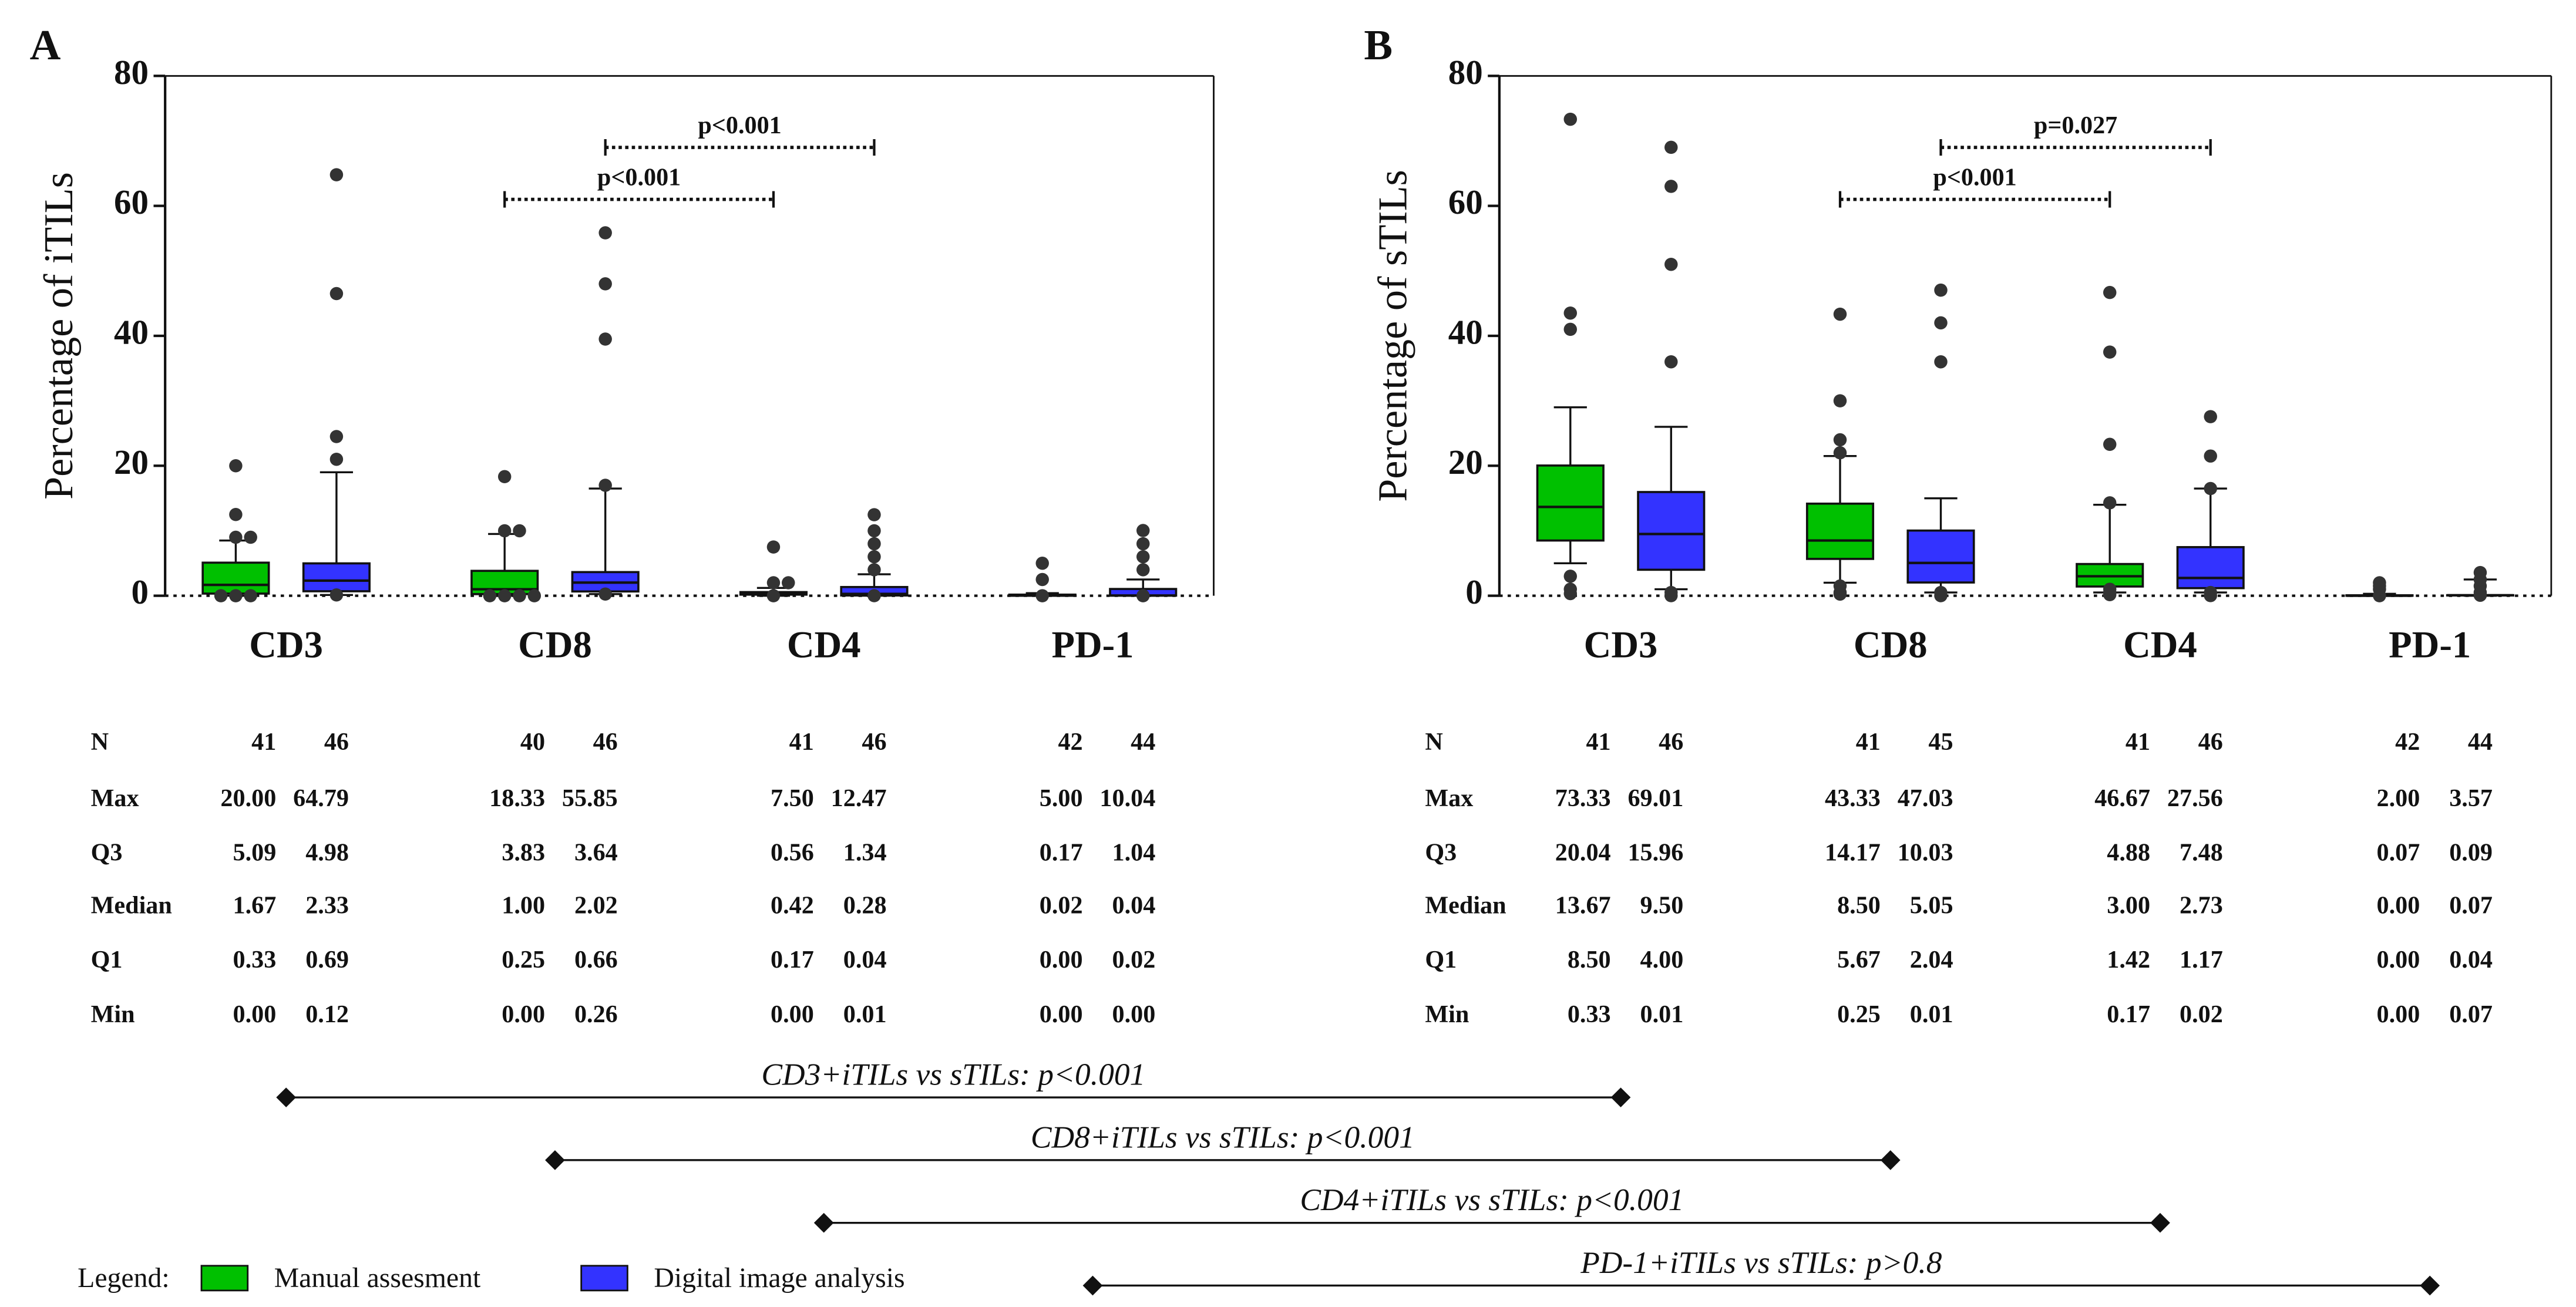  I want to click on legend-title: Legend:, so click(124, 1277).